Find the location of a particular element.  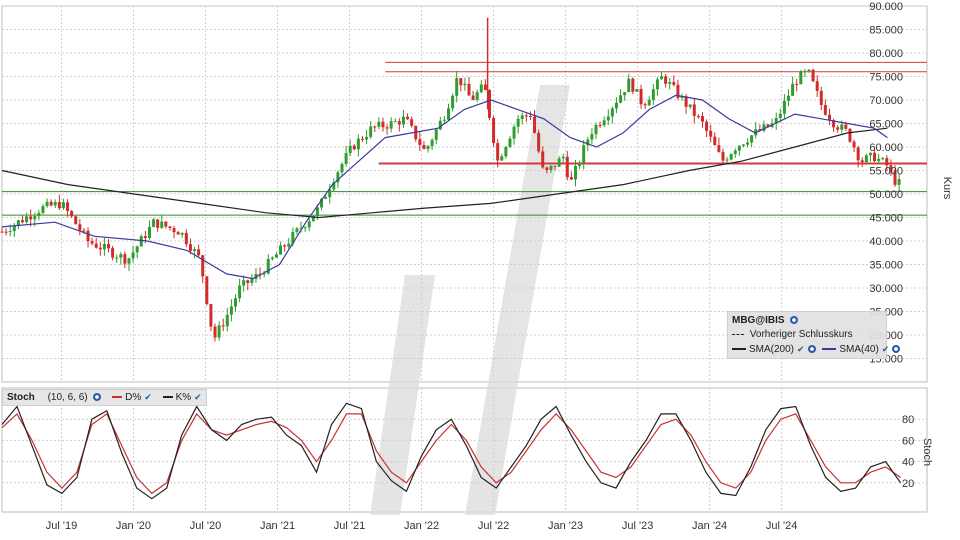

price-tick-label: 80.000 is located at coordinates (886, 54).